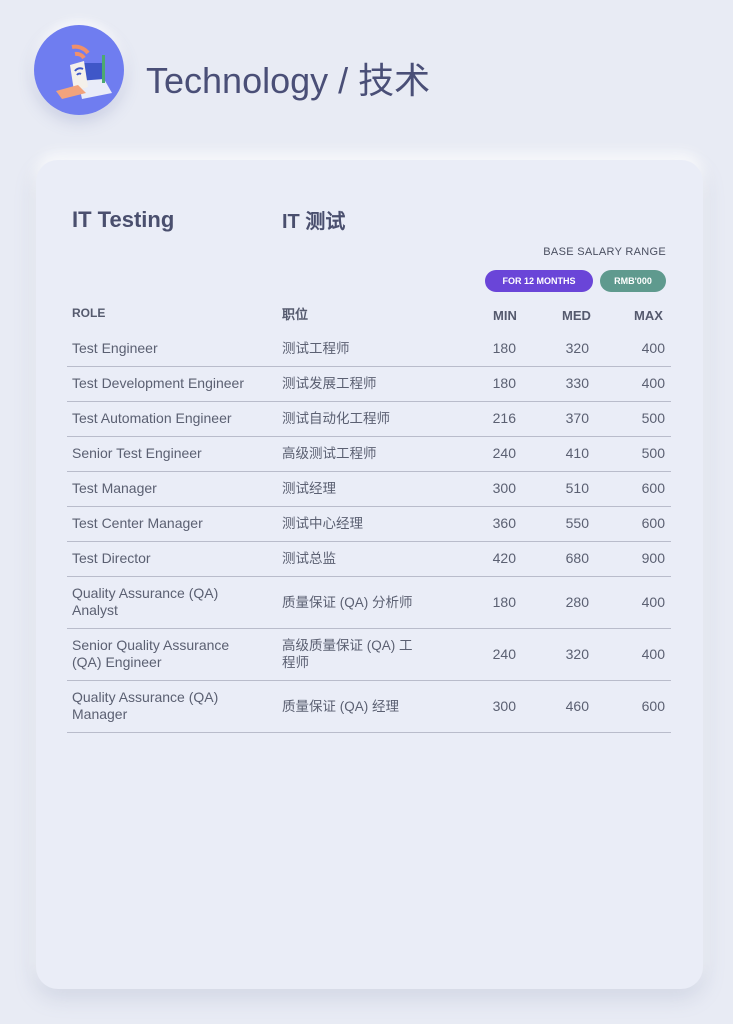  What do you see at coordinates (479, 419) in the screenshot?
I see `min-cell: 216` at bounding box center [479, 419].